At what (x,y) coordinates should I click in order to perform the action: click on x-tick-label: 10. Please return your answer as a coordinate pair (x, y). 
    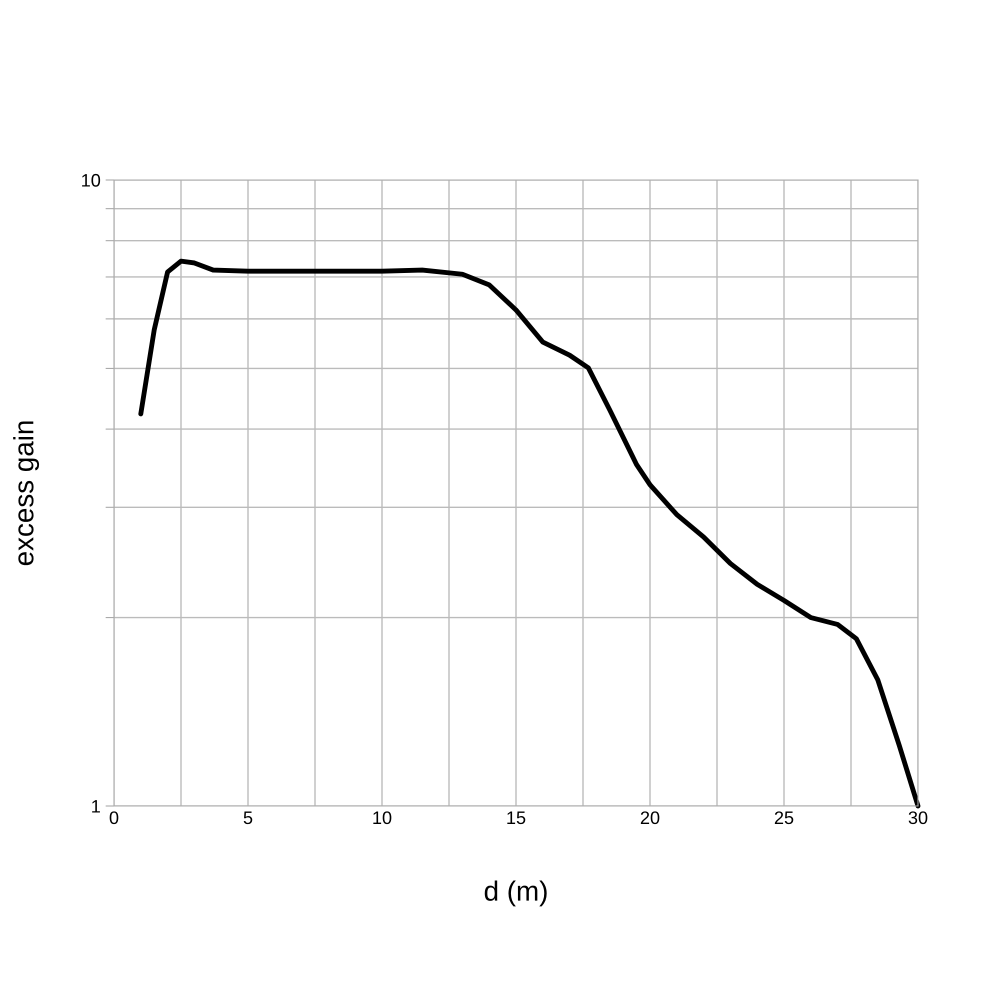
    Looking at the image, I should click on (382, 817).